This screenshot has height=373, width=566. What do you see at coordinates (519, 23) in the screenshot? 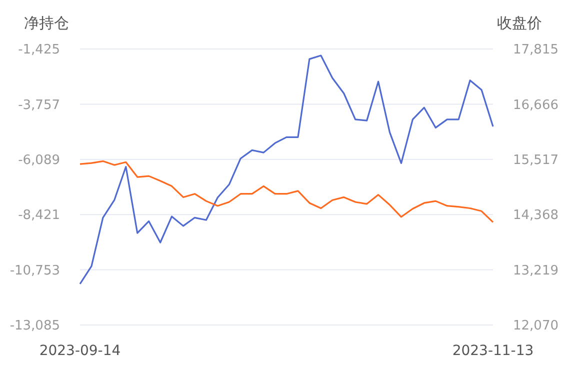
I see `y2-axis-title: 收盘价` at bounding box center [519, 23].